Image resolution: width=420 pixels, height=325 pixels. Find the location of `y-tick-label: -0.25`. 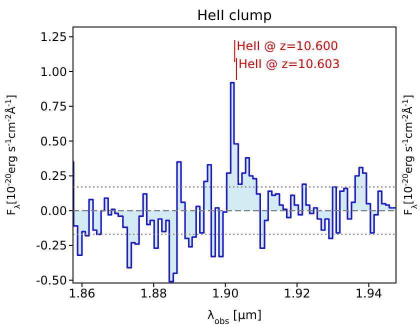

y-tick-label: -0.25 is located at coordinates (51, 245).